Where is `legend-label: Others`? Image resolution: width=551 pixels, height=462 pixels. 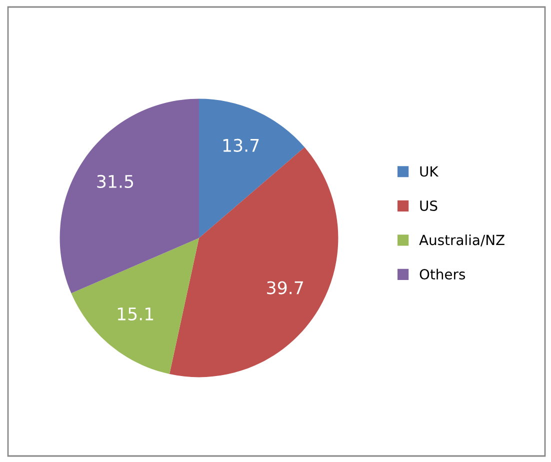
legend-label: Others is located at coordinates (443, 274).